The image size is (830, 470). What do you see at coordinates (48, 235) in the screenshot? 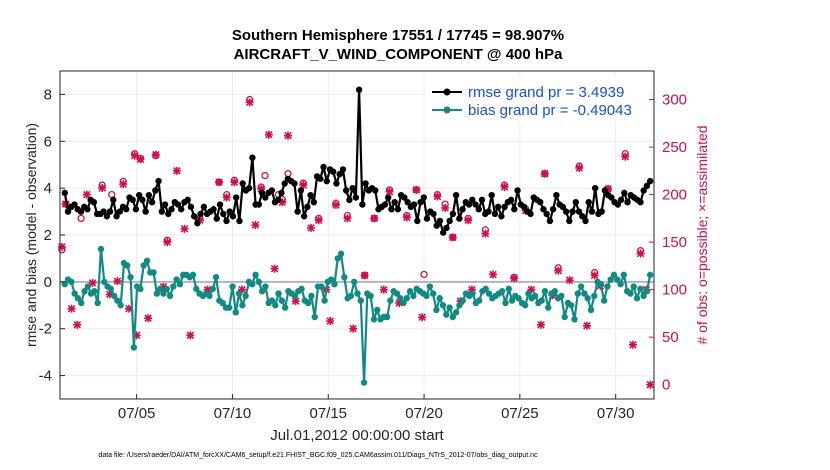
I see `y-tick-label-3: 2` at bounding box center [48, 235].